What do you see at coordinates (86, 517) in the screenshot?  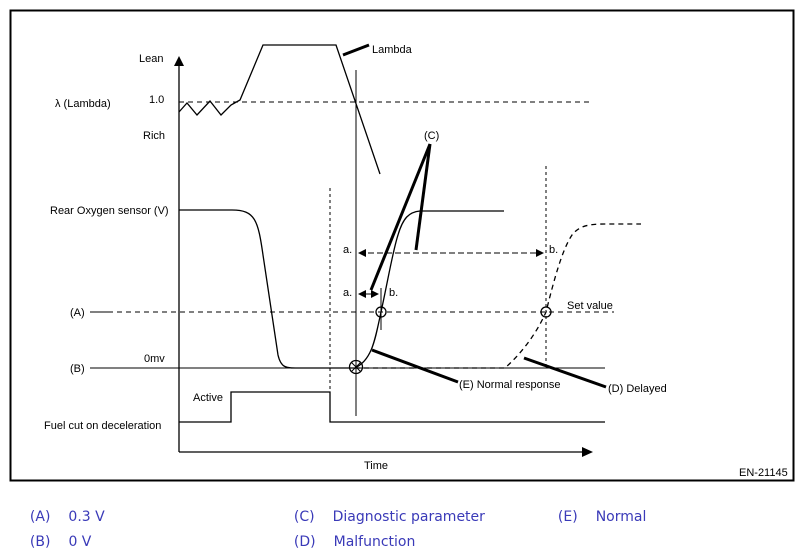 I see `legend-a-value: 0.3 V` at bounding box center [86, 517].